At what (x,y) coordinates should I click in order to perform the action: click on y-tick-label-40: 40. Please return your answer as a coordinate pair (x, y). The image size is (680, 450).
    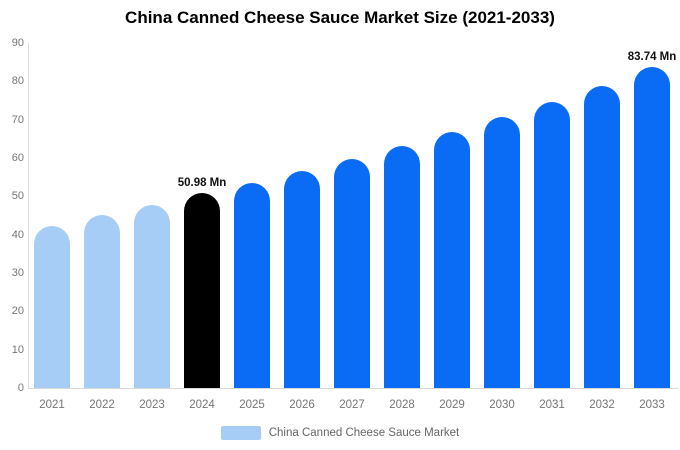
    Looking at the image, I should click on (17, 234).